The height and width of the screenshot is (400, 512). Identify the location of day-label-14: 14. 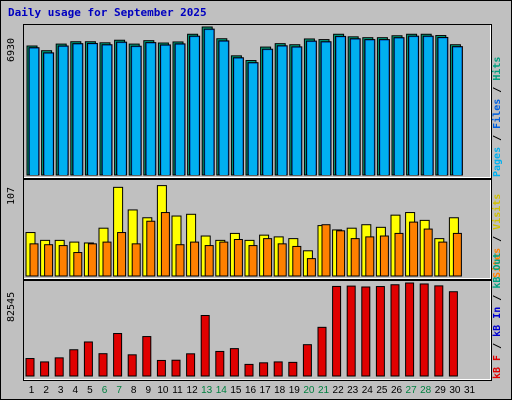
(222, 390).